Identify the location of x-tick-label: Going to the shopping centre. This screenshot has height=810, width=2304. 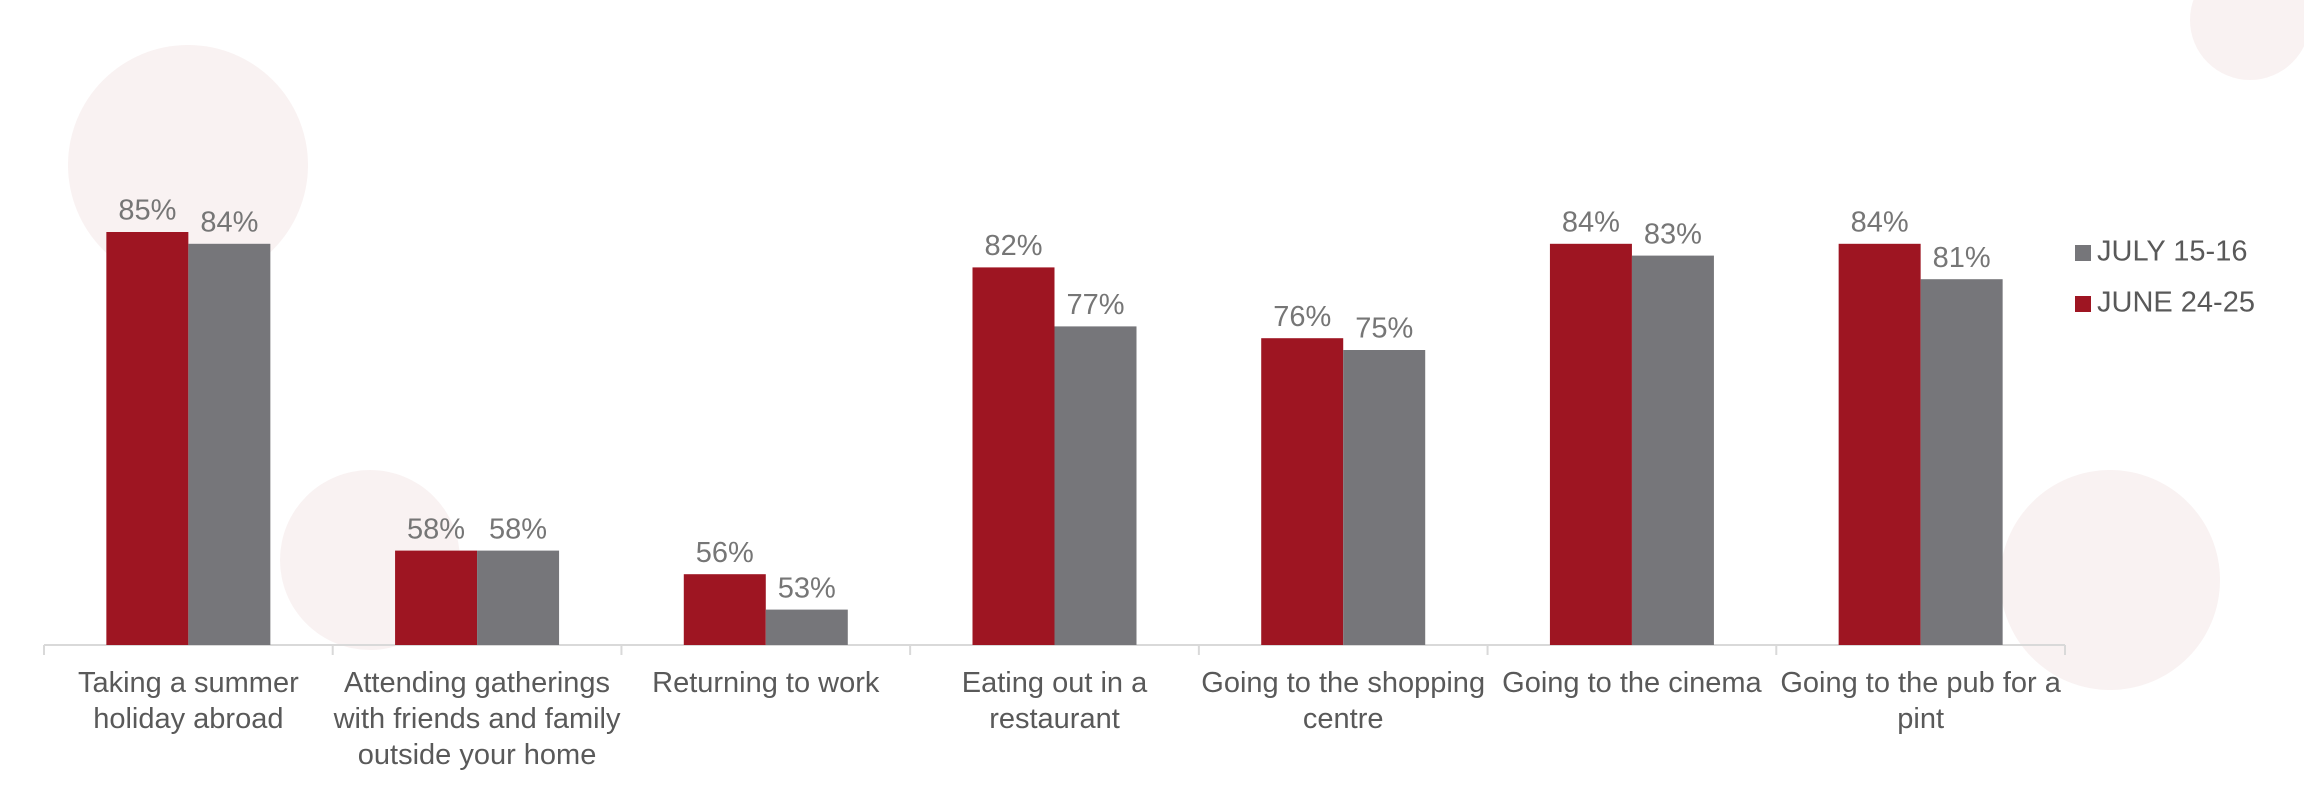
(1343, 701).